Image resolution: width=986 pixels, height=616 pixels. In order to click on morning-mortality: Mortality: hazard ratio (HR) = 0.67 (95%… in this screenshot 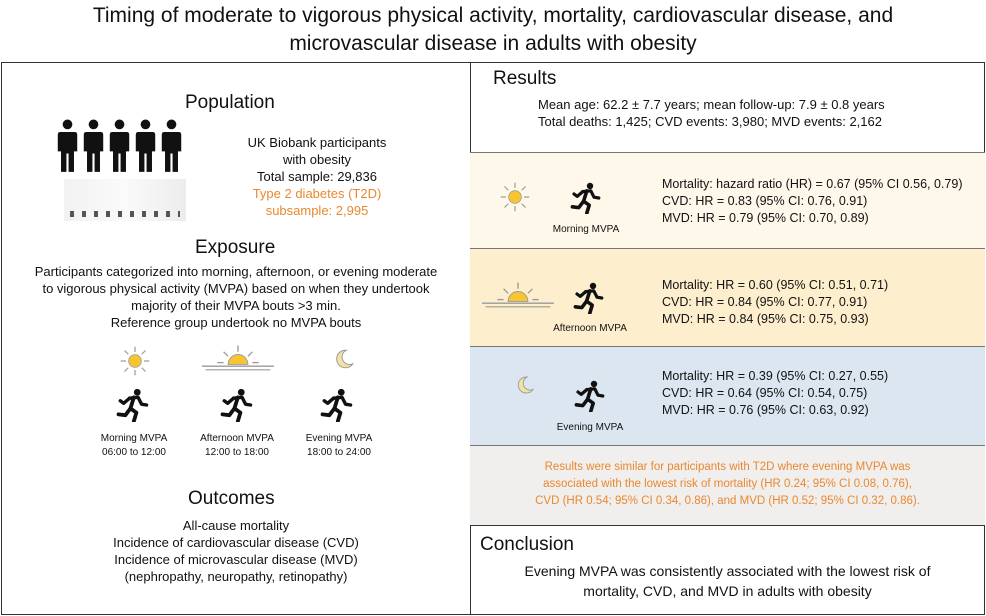, I will do `click(812, 184)`.